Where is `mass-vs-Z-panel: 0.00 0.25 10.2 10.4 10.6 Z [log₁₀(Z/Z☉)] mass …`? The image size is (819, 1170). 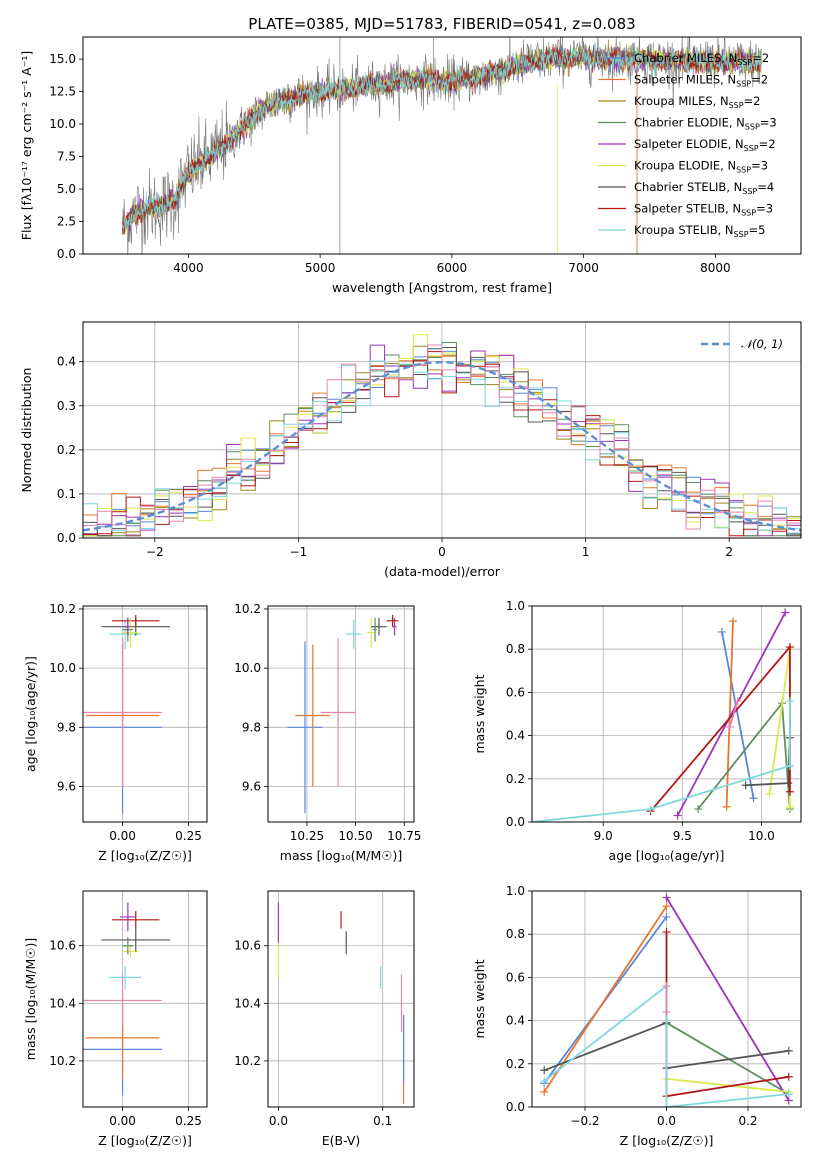 mass-vs-Z-panel: 0.00 0.25 10.2 10.4 10.6 Z [log₁₀(Z/Z☉)] mass … is located at coordinates (115, 1019).